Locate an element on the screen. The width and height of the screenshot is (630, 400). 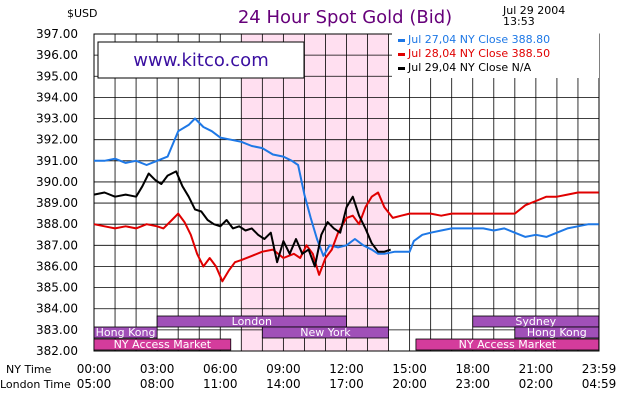
y-tick-label: 388.00 is located at coordinates (57, 224).